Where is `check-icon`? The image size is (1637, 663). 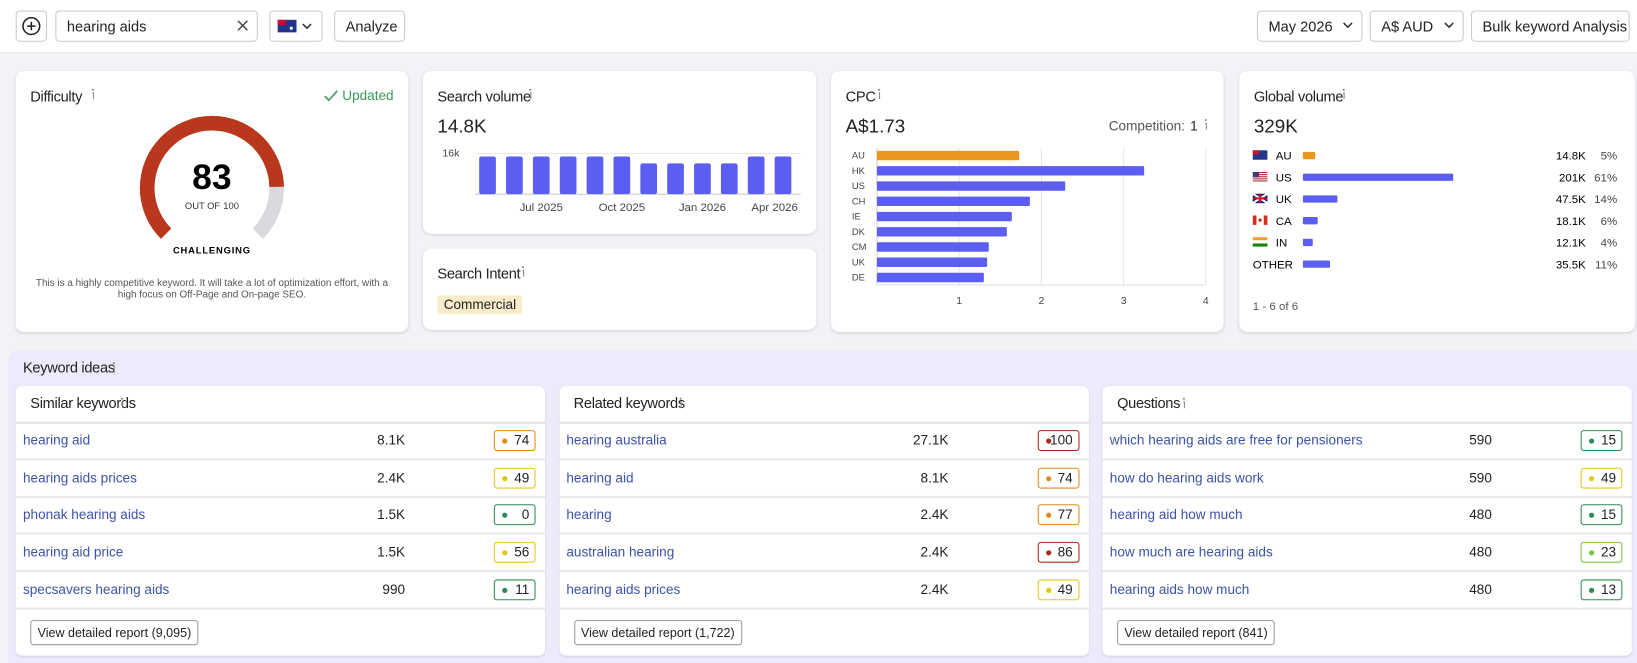 check-icon is located at coordinates (330, 96).